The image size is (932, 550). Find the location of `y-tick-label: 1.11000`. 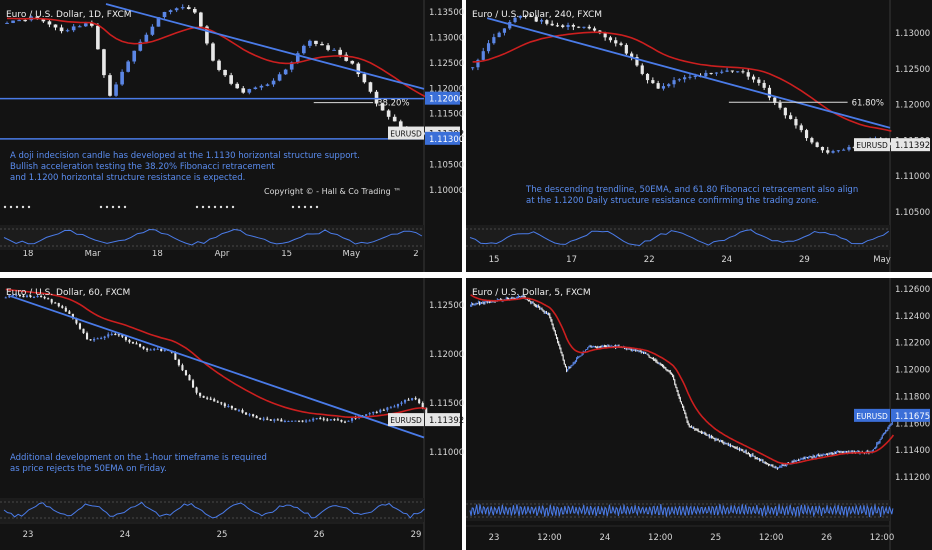

y-tick-label: 1.11000 is located at coordinates (912, 177).